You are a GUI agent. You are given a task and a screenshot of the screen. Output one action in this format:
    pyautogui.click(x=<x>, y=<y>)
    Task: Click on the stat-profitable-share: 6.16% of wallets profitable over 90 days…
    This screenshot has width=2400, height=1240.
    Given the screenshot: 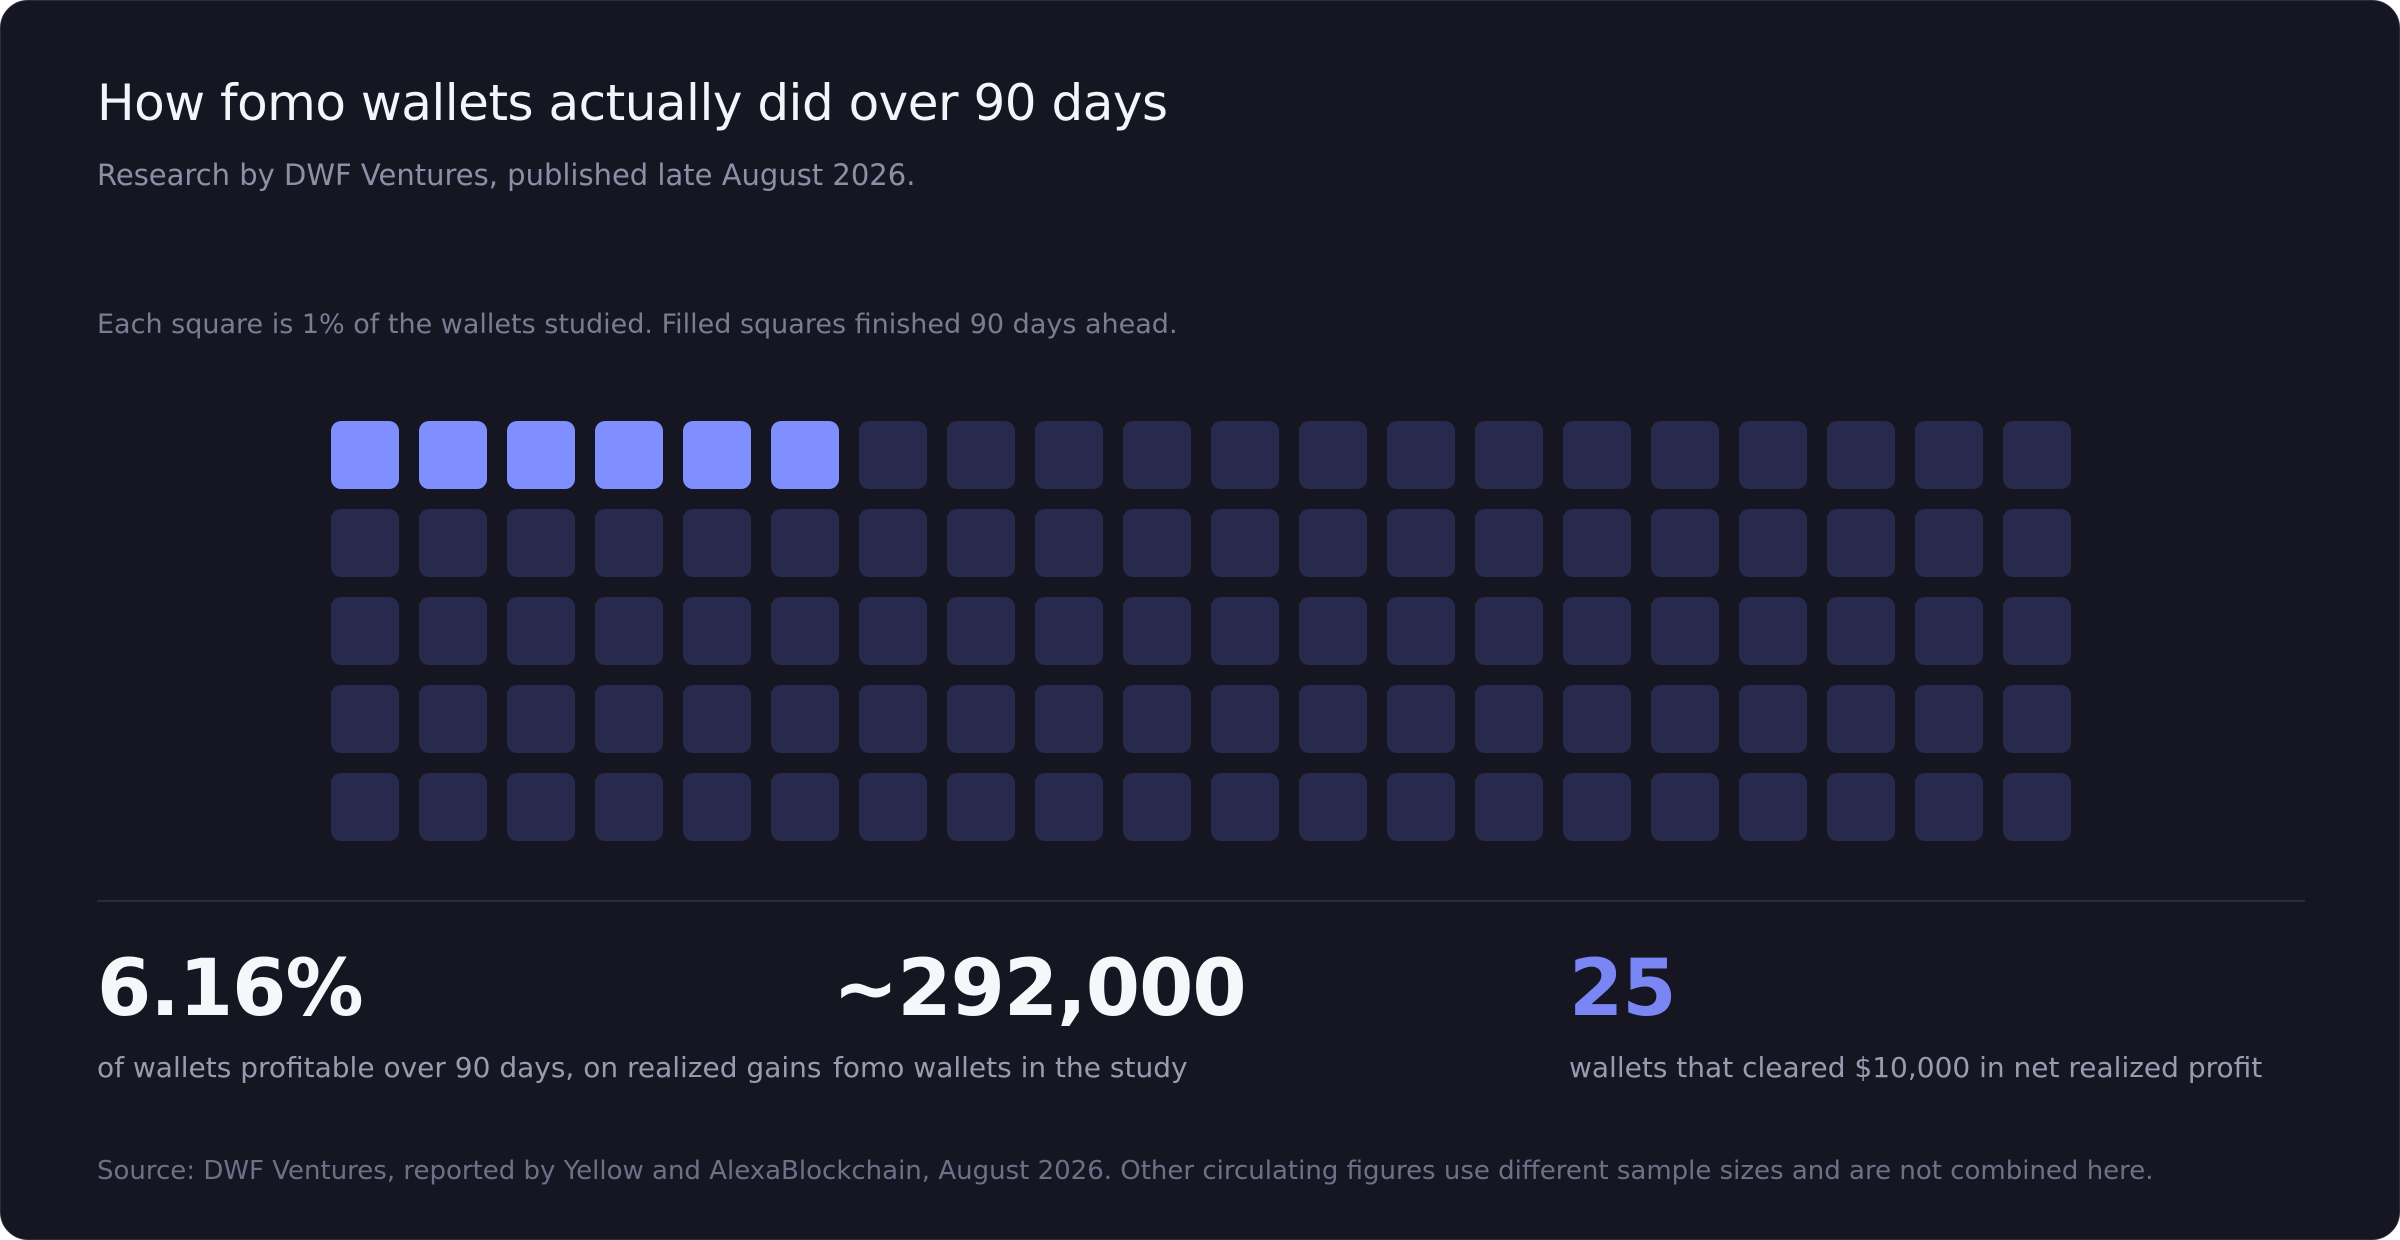 What is the action you would take?
    pyautogui.click(x=459, y=1012)
    